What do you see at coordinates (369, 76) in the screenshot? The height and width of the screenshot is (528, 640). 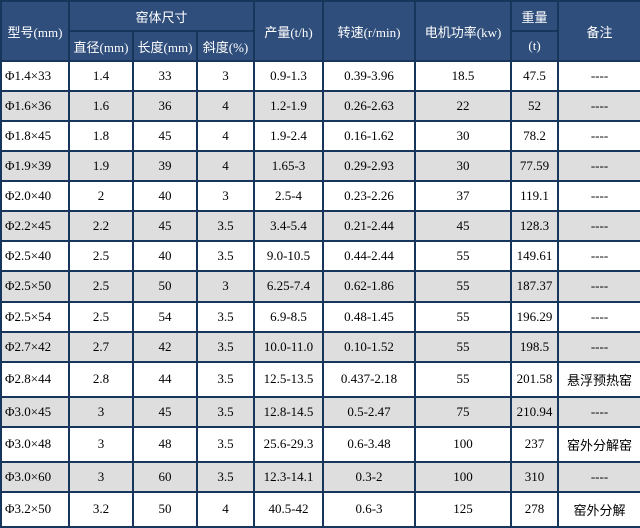 I see `cell-speed: 0.39-3.96` at bounding box center [369, 76].